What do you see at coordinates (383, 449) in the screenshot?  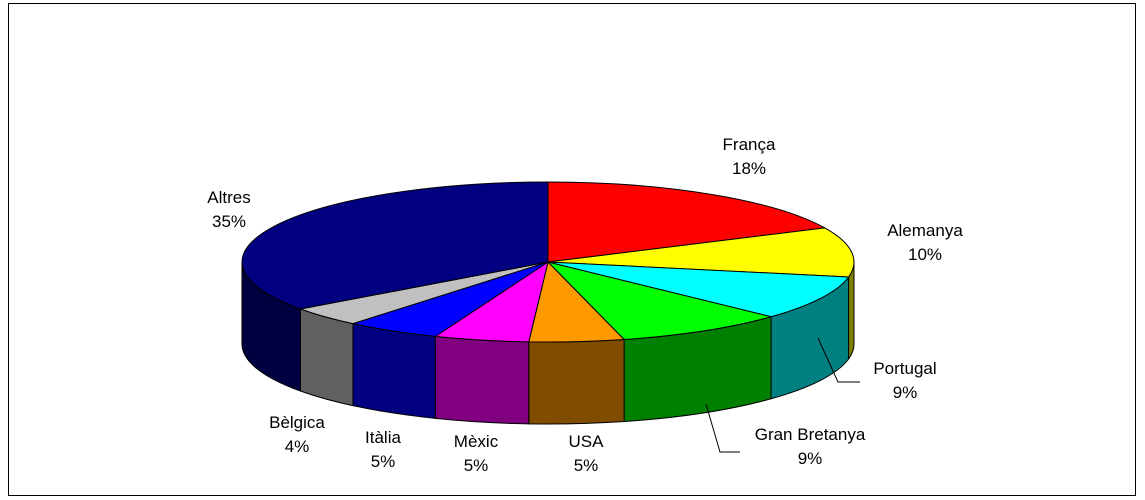 I see `label-italia: Itàlia 5%` at bounding box center [383, 449].